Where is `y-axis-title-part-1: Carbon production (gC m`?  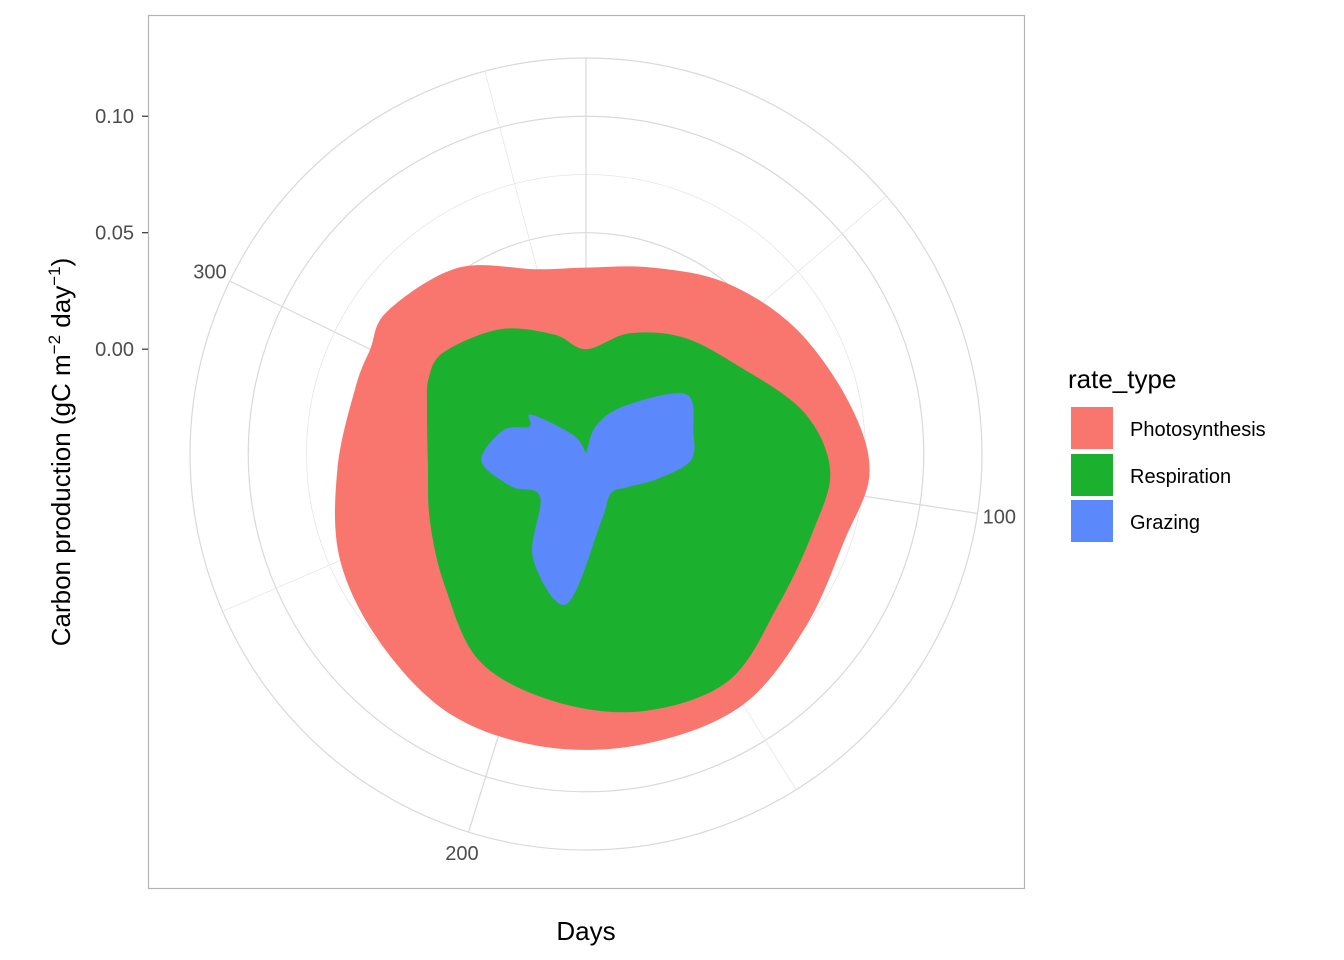
y-axis-title-part-1: Carbon production (gC m is located at coordinates (61, 500).